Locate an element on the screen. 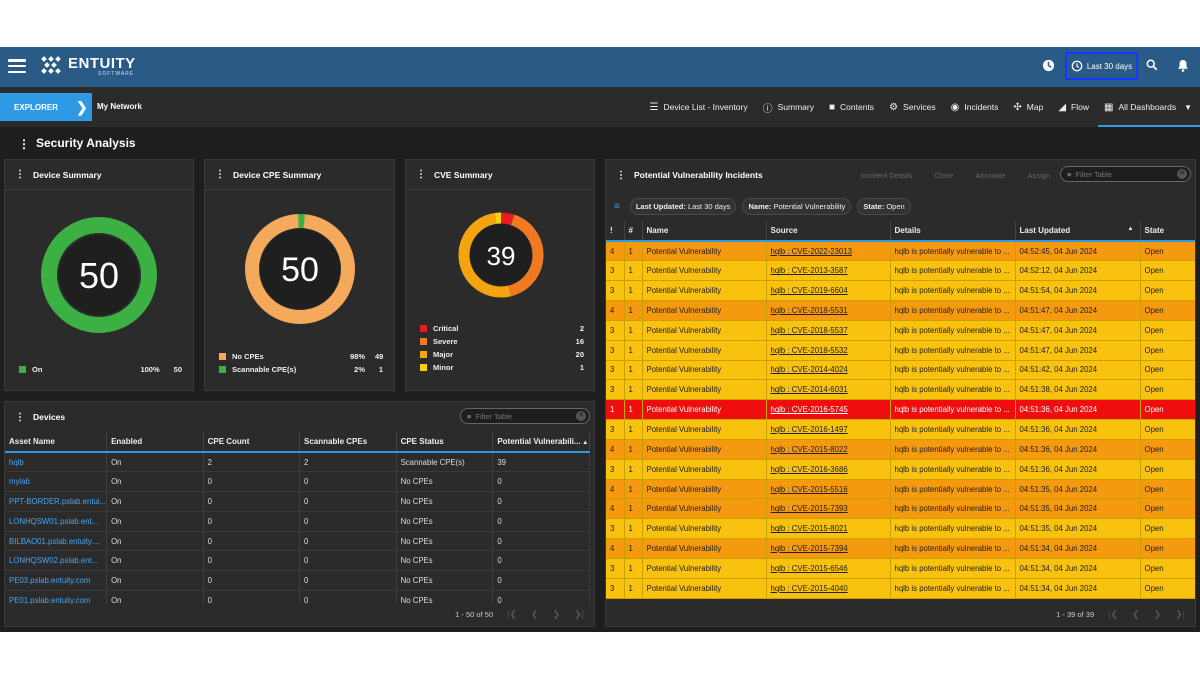  source-link: hqlb : CVE-2018-5531 is located at coordinates (828, 310).